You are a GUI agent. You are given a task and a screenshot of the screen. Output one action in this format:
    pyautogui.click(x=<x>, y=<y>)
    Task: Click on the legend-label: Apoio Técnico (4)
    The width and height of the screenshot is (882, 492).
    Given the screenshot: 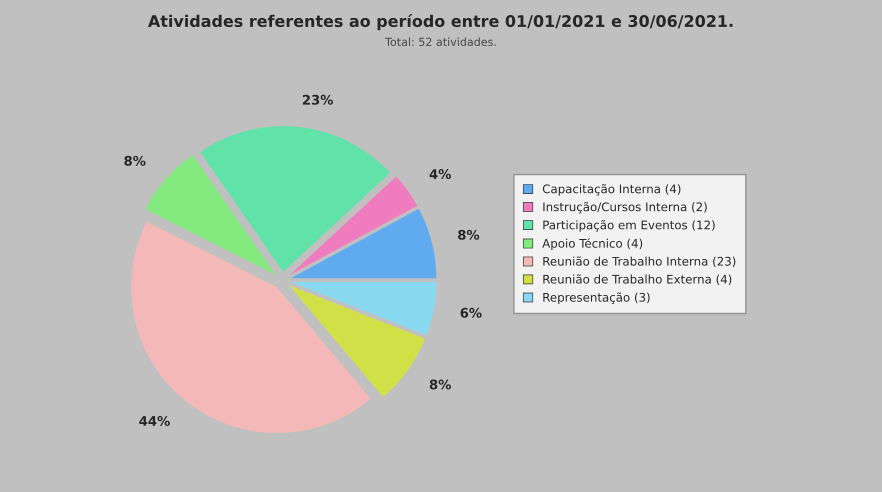 What is the action you would take?
    pyautogui.click(x=592, y=244)
    